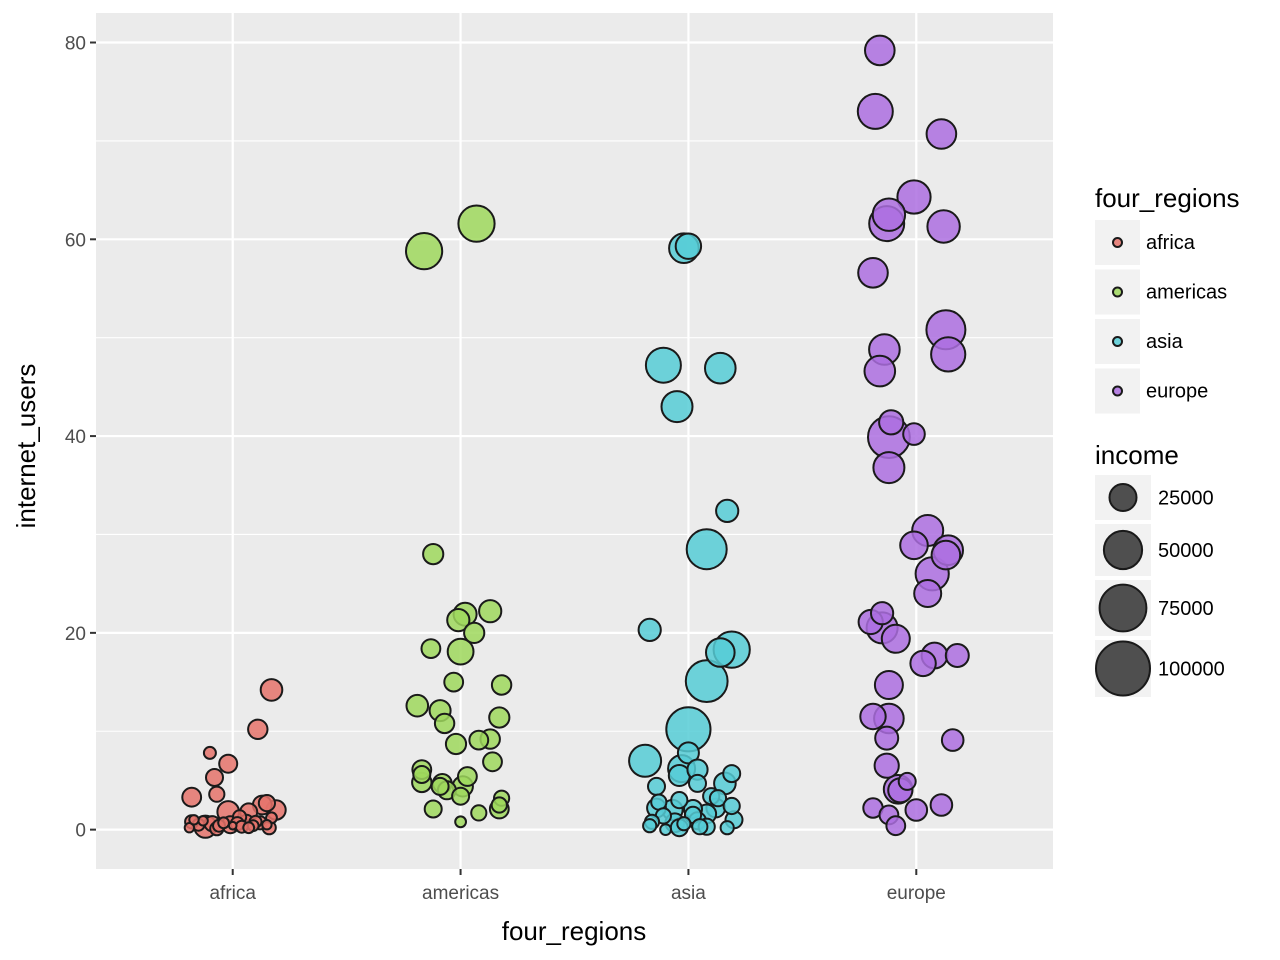  I want to click on legend-color-keys: africa americas asia europe, so click(1161, 317).